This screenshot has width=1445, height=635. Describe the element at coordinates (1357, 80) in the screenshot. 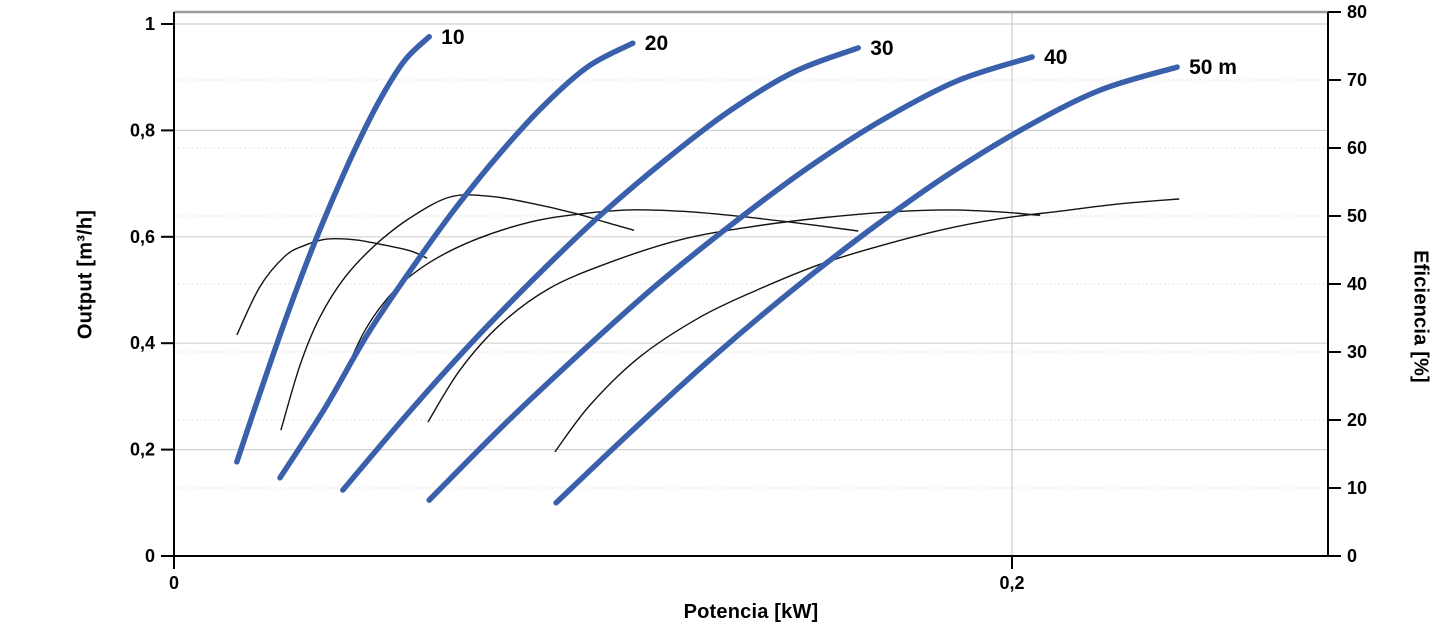

I see `right-tick-label: 70` at that location.